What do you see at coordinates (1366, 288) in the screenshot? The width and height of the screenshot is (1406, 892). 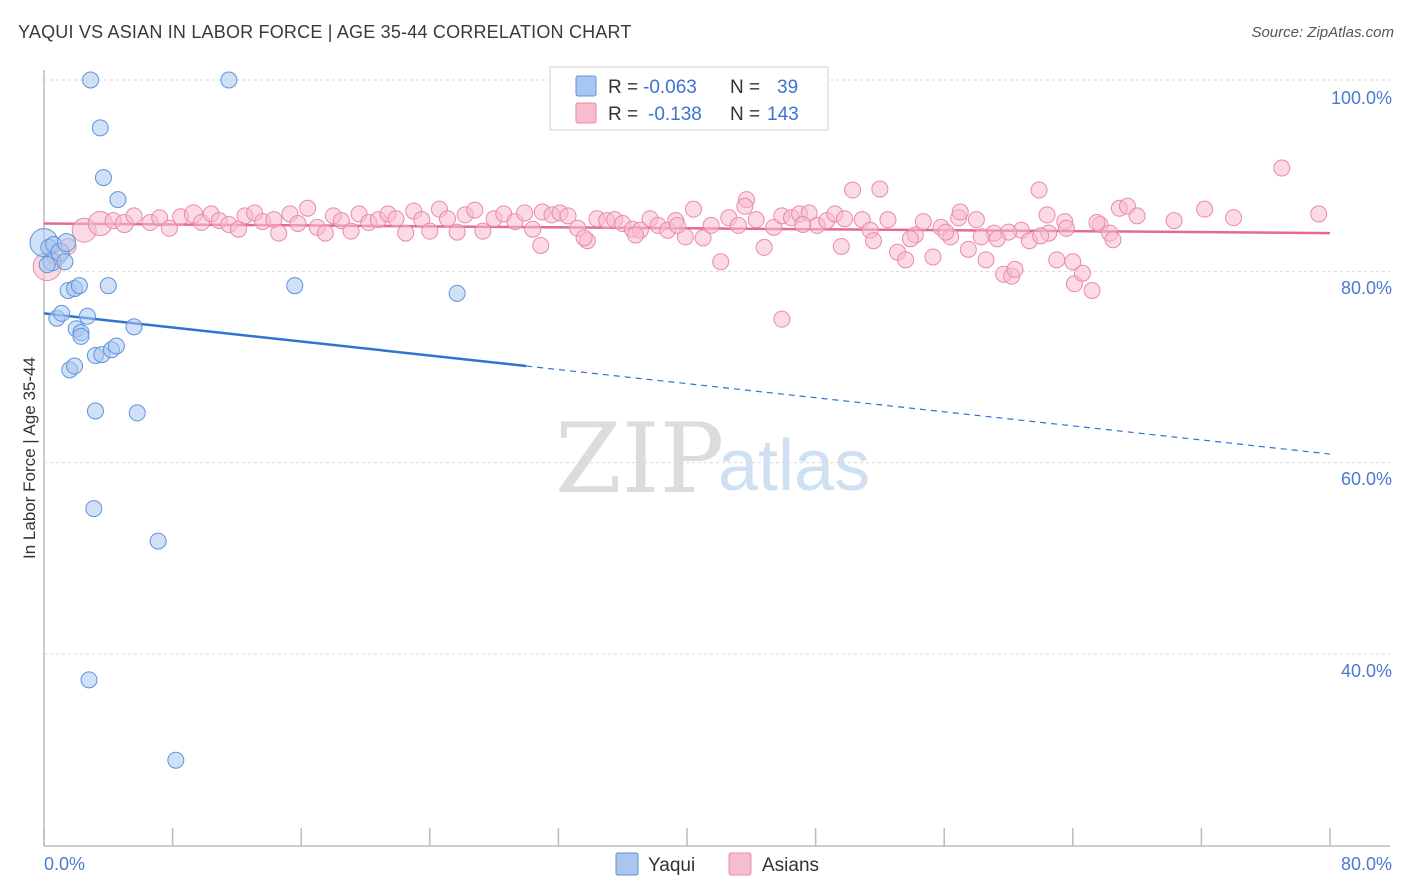 I see `y-tick-label-80: 80.0%` at bounding box center [1366, 288].